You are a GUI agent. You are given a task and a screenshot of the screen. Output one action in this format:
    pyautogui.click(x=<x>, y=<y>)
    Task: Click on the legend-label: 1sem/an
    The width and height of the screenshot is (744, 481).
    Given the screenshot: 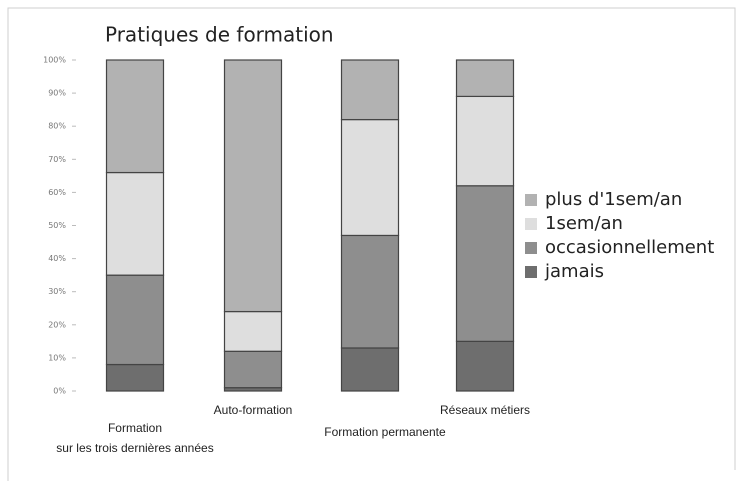 What is the action you would take?
    pyautogui.click(x=584, y=223)
    